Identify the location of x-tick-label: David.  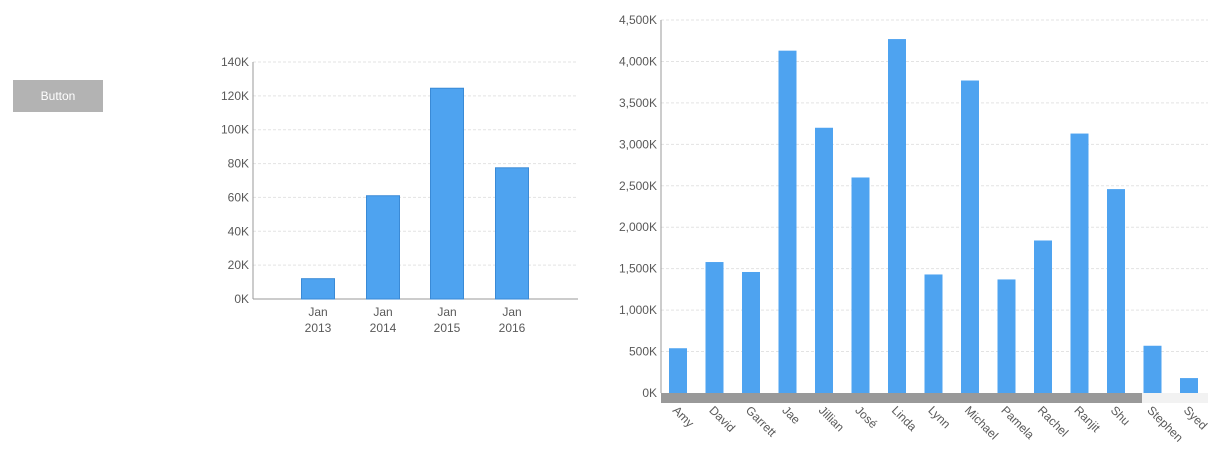
(722, 419).